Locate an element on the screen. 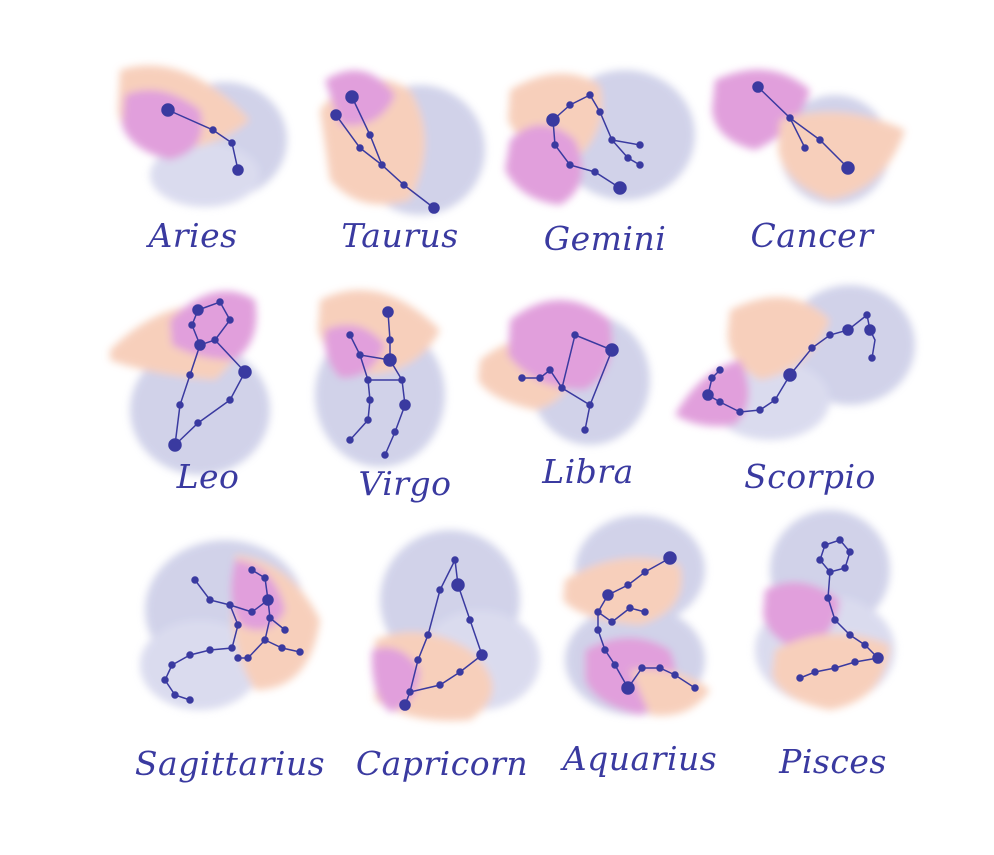  sign-leo: Leo is located at coordinates (190, 393).